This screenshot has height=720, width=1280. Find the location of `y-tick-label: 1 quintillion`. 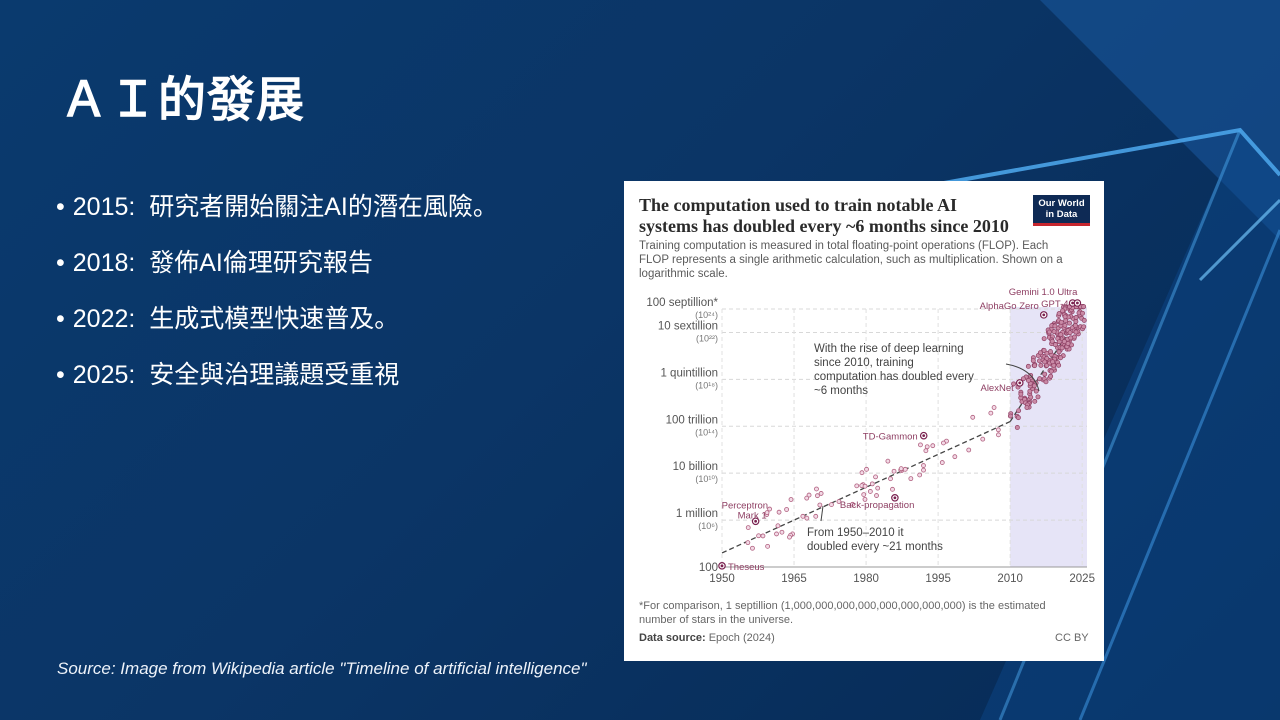

y-tick-label: 1 quintillion is located at coordinates (689, 373).